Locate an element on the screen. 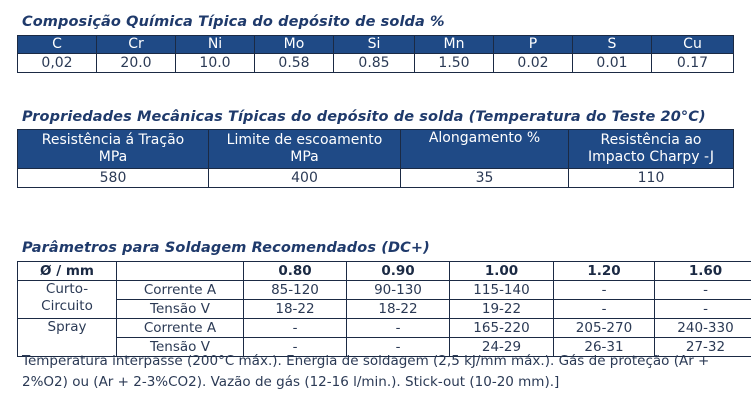 The height and width of the screenshot is (406, 751). element-header: Cu is located at coordinates (692, 44).